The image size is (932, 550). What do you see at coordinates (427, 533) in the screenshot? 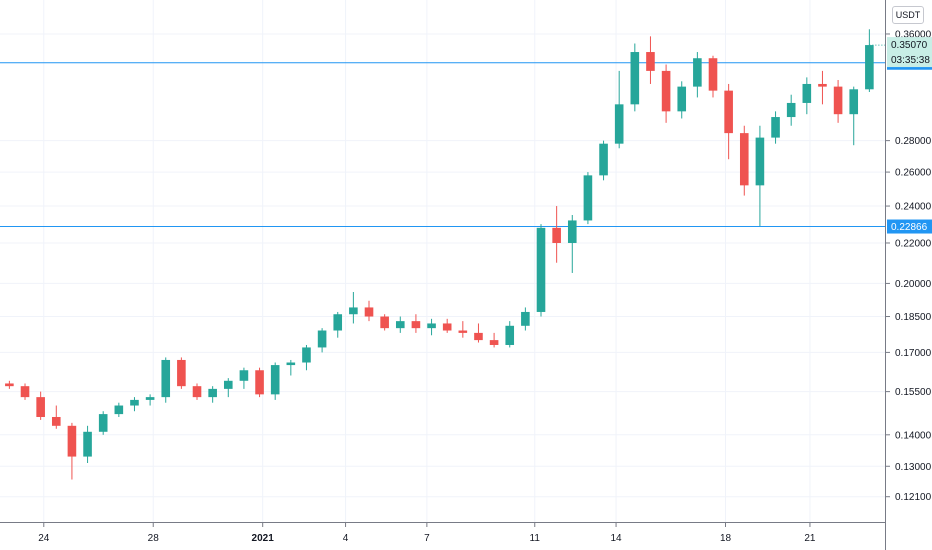
I see `time-axis-labels: 24 28 2021 4 7 11 14 18 21` at bounding box center [427, 533].